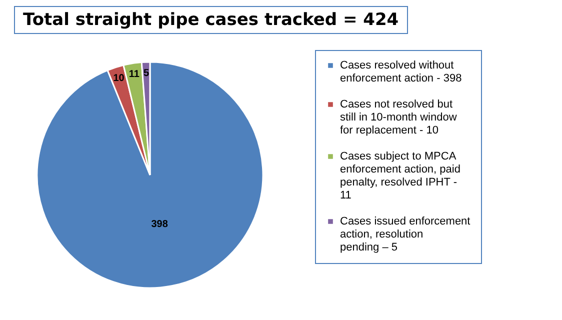 This screenshot has width=562, height=320. What do you see at coordinates (119, 78) in the screenshot?
I see `data-label: 10` at bounding box center [119, 78].